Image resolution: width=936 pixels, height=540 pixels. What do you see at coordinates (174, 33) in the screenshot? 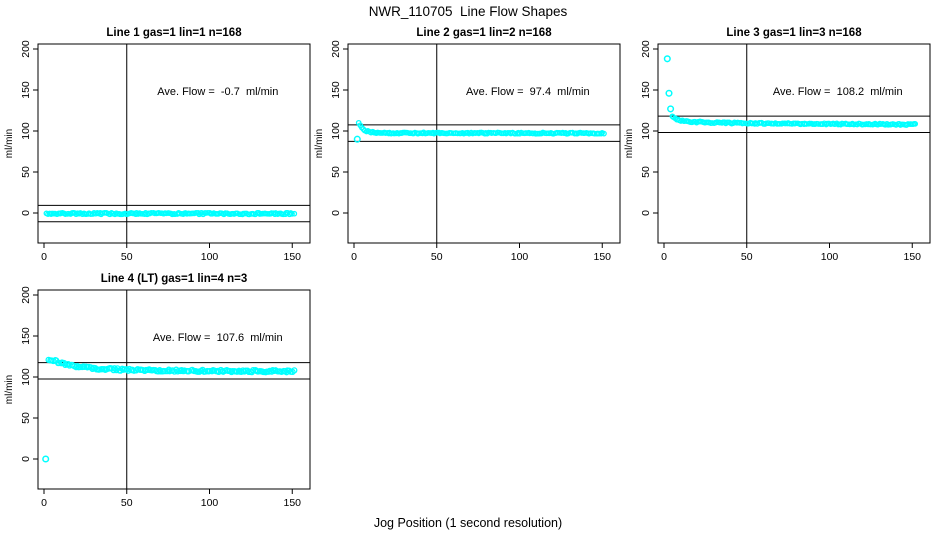
I see `panel-title: Line 1 gas=1 lin=1 n=168` at bounding box center [174, 33].